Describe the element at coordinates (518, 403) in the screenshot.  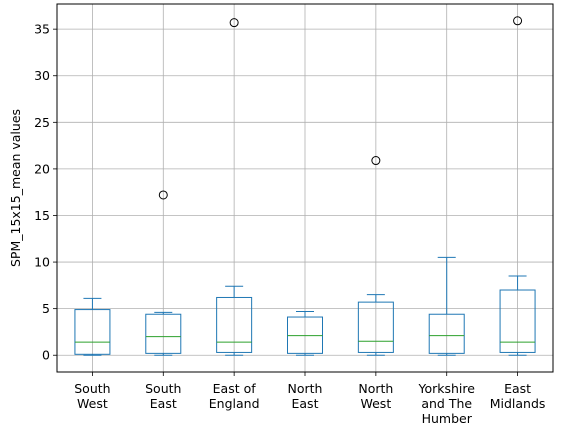
I see `x-tick-label: Midlands` at that location.